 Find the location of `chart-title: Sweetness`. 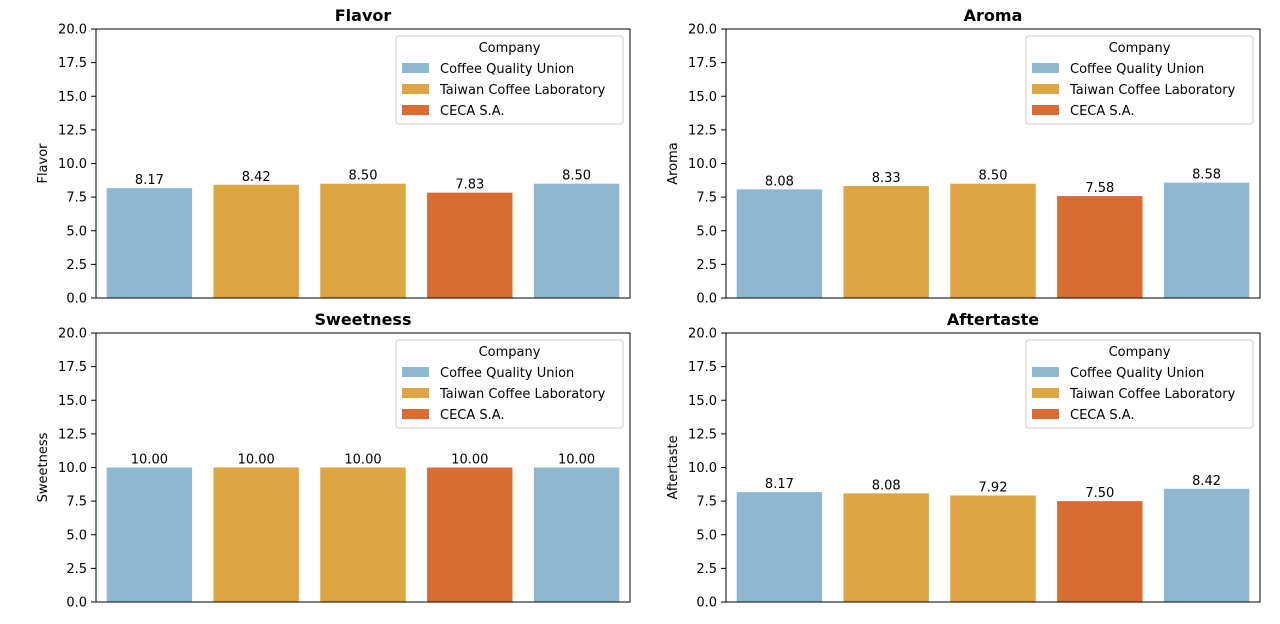

chart-title: Sweetness is located at coordinates (363, 319).